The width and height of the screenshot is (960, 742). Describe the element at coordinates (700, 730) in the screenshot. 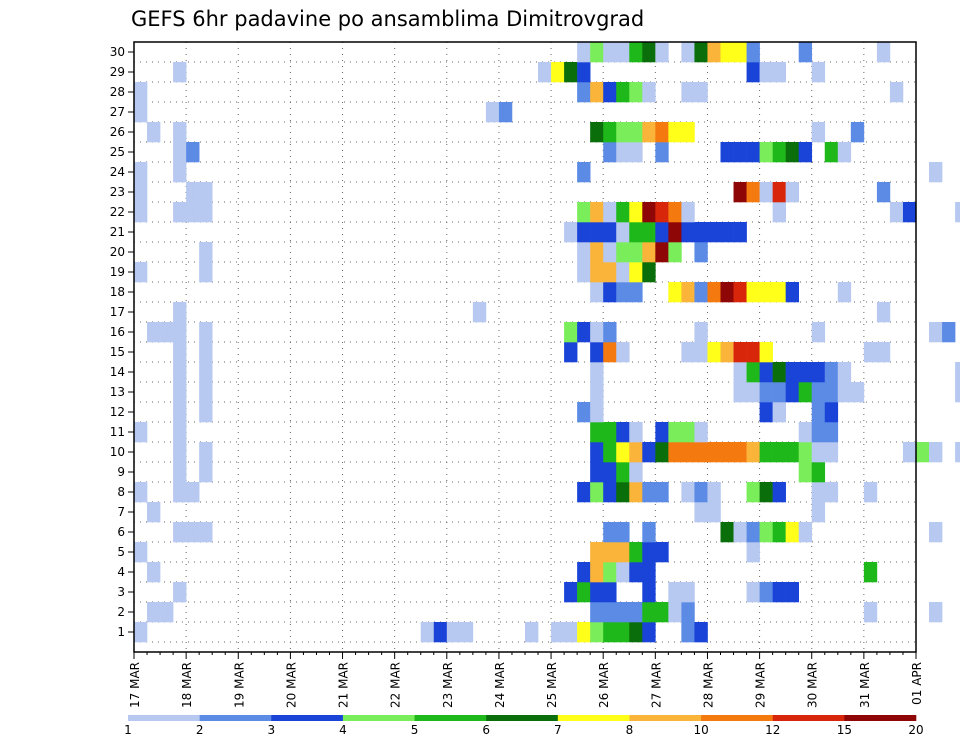

I see `colorbar-label: 10` at that location.